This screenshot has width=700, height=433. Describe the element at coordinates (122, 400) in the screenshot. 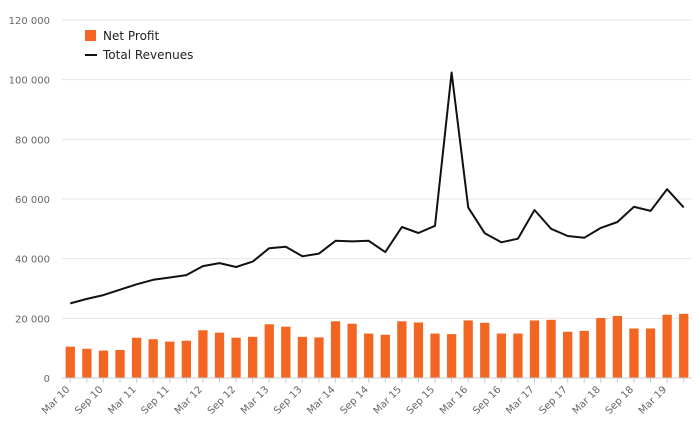

I see `x-tick-label: Mar 11` at that location.